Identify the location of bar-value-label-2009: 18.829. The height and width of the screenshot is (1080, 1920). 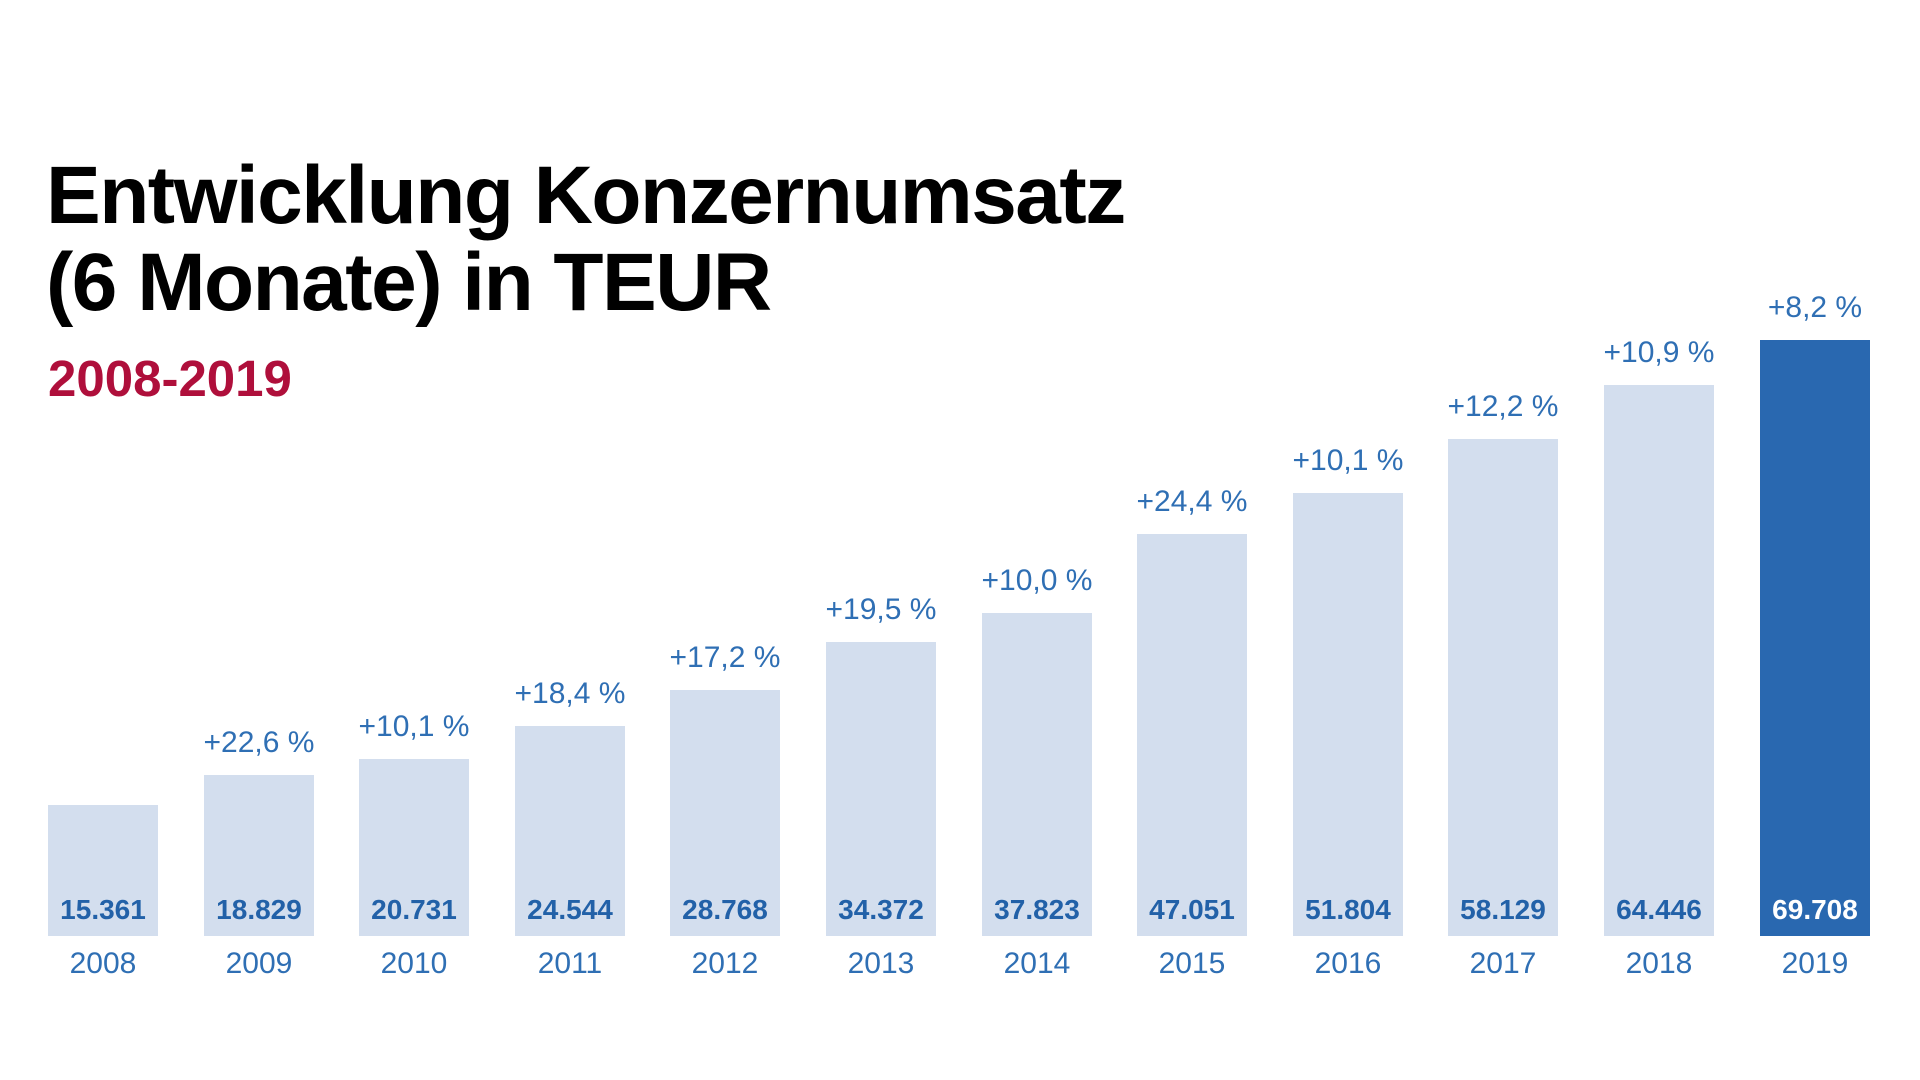
(259, 909).